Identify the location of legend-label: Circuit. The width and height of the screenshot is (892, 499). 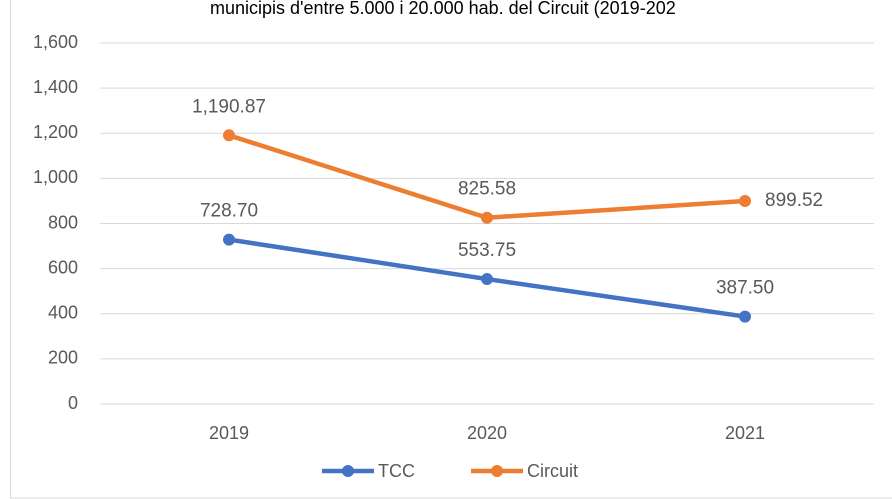
(552, 471).